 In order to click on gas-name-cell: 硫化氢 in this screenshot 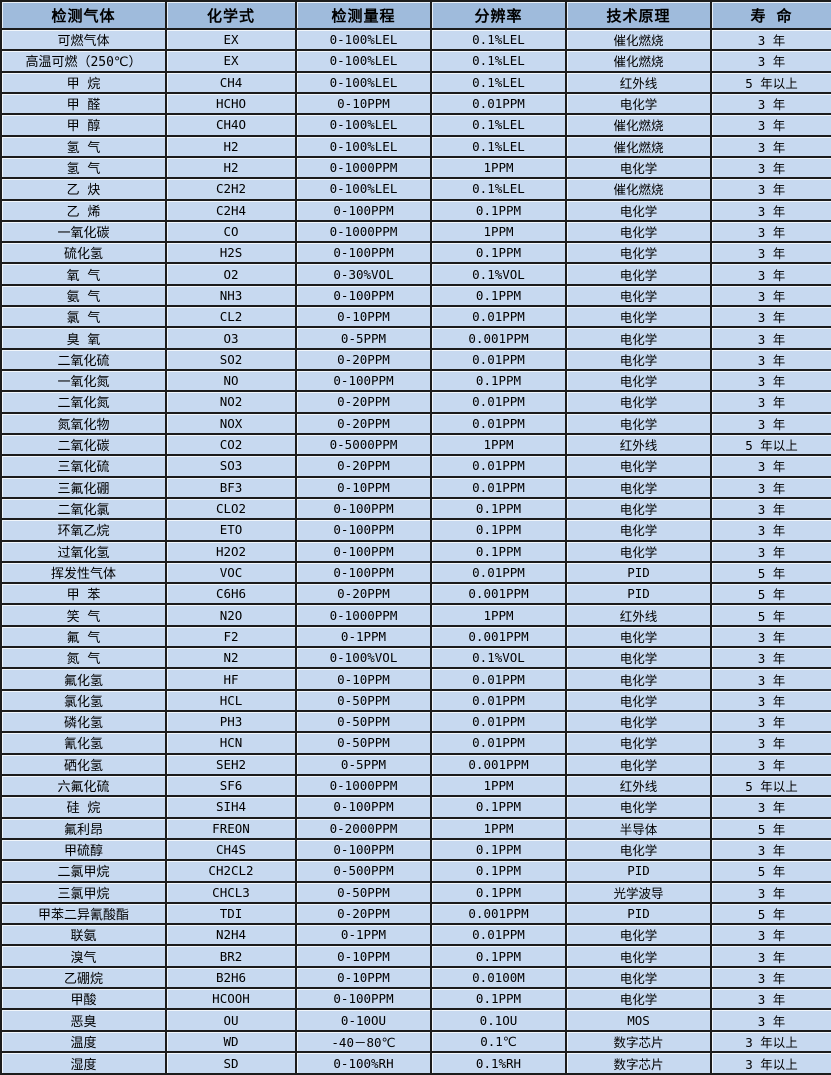, I will do `click(83, 253)`.